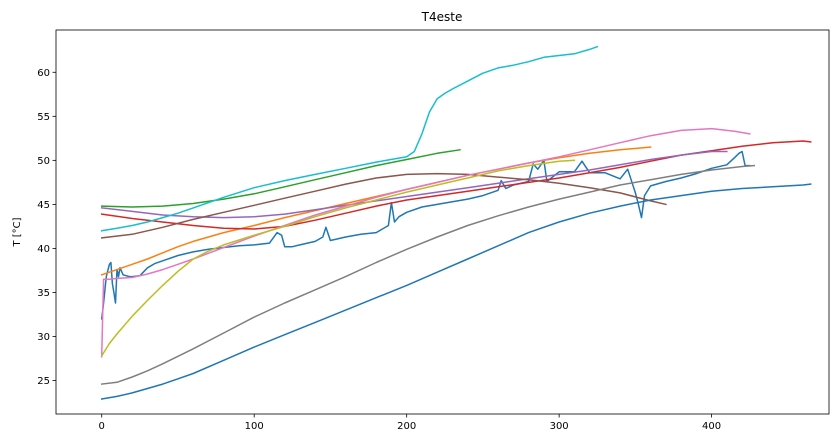 This screenshot has width=839, height=448. I want to click on y-tick-label: 40, so click(43, 249).